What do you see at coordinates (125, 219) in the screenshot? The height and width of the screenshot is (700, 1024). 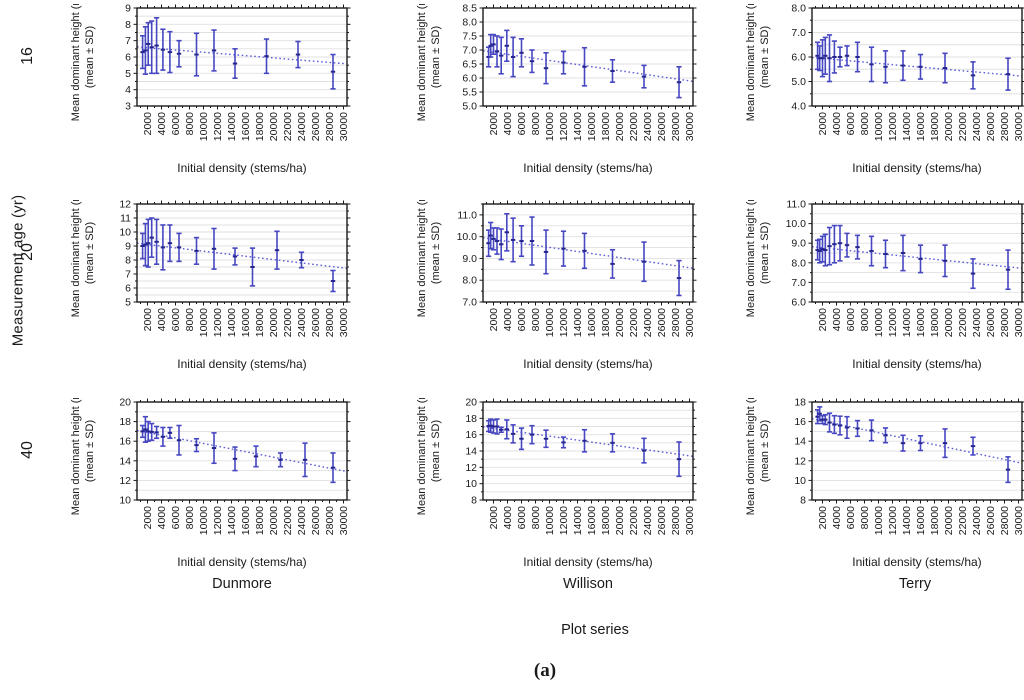 I see `y-tick-label: 11` at bounding box center [125, 219].